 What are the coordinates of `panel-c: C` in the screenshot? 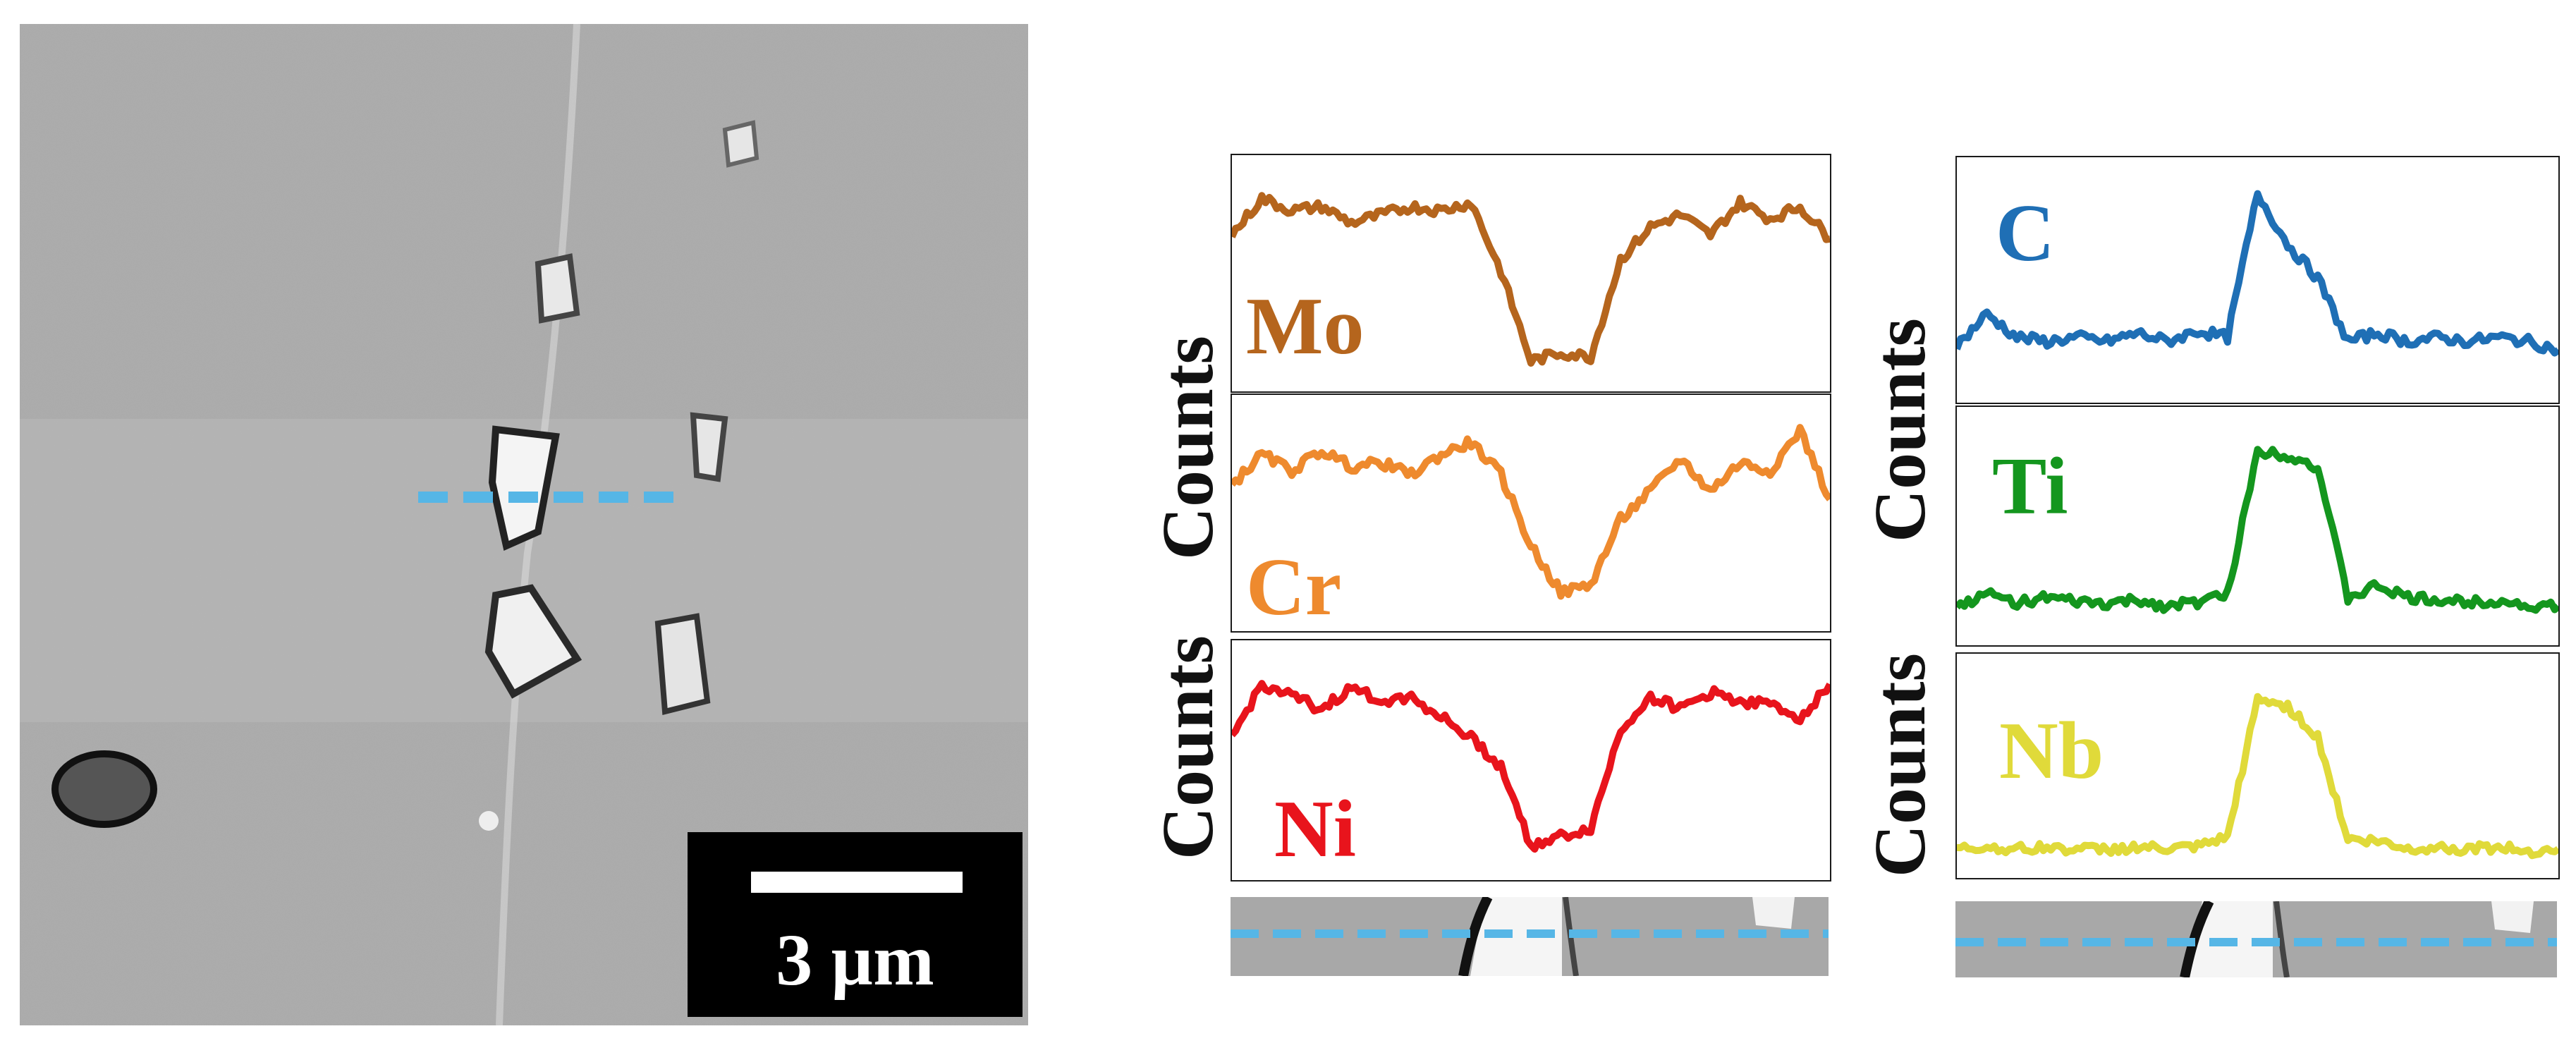 It's located at (2257, 280).